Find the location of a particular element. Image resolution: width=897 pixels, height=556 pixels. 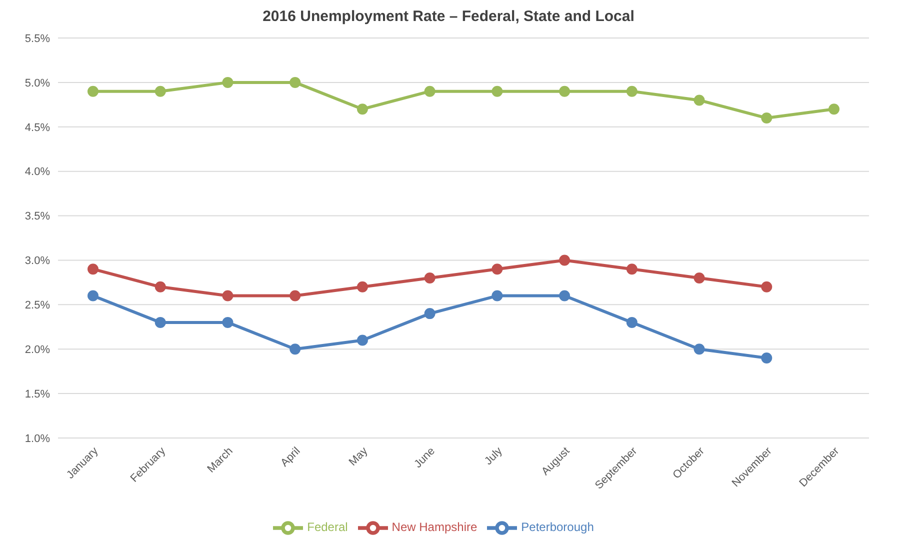

chart-title: 2016 Unemployment Rate – Federal, State and Local is located at coordinates (449, 17).